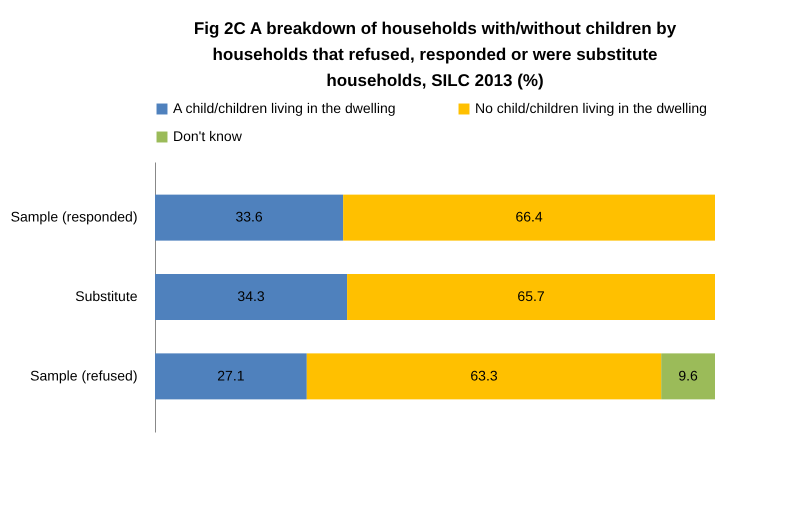 The width and height of the screenshot is (793, 529). What do you see at coordinates (84, 375) in the screenshot?
I see `y-tick-label: Sample (refused)` at bounding box center [84, 375].